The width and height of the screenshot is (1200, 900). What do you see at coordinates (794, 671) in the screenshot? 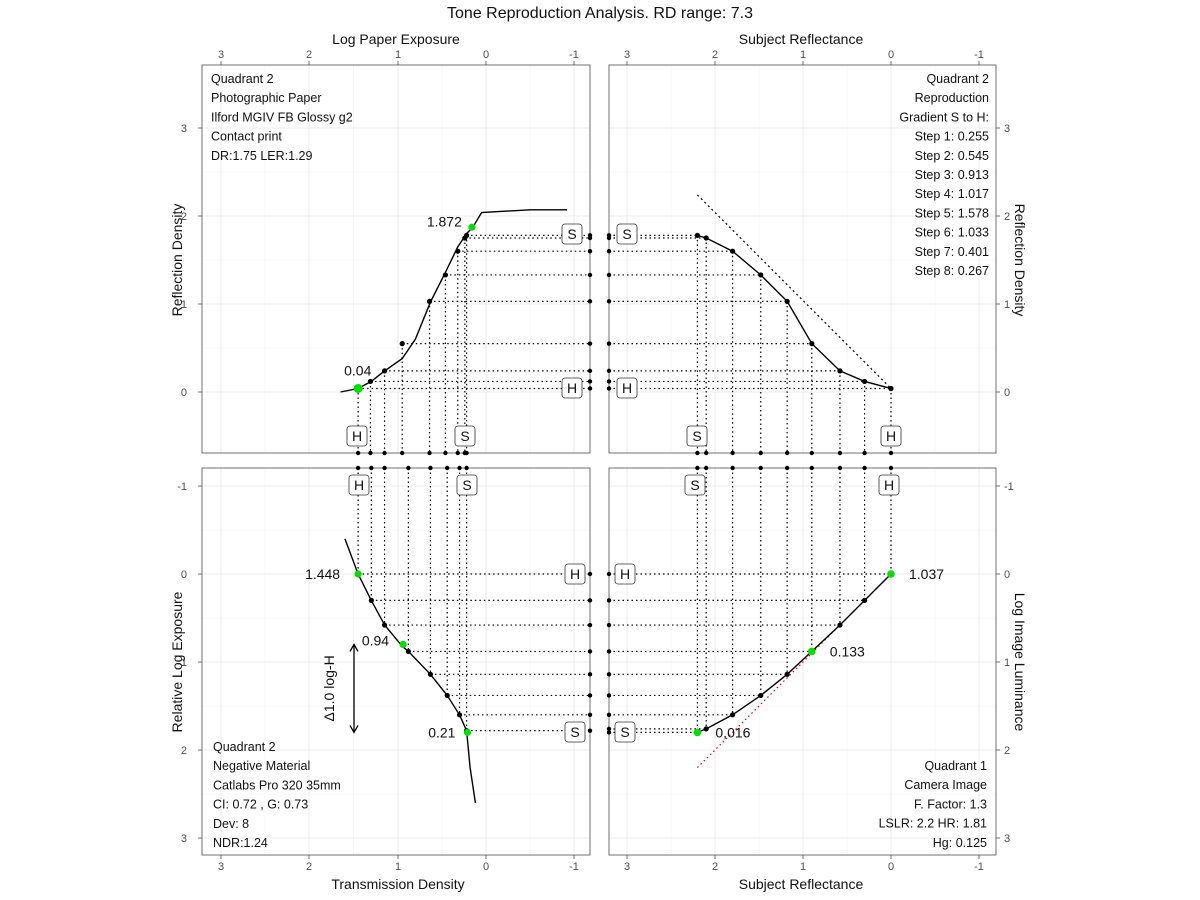
I see `camera-reference-line` at bounding box center [794, 671].